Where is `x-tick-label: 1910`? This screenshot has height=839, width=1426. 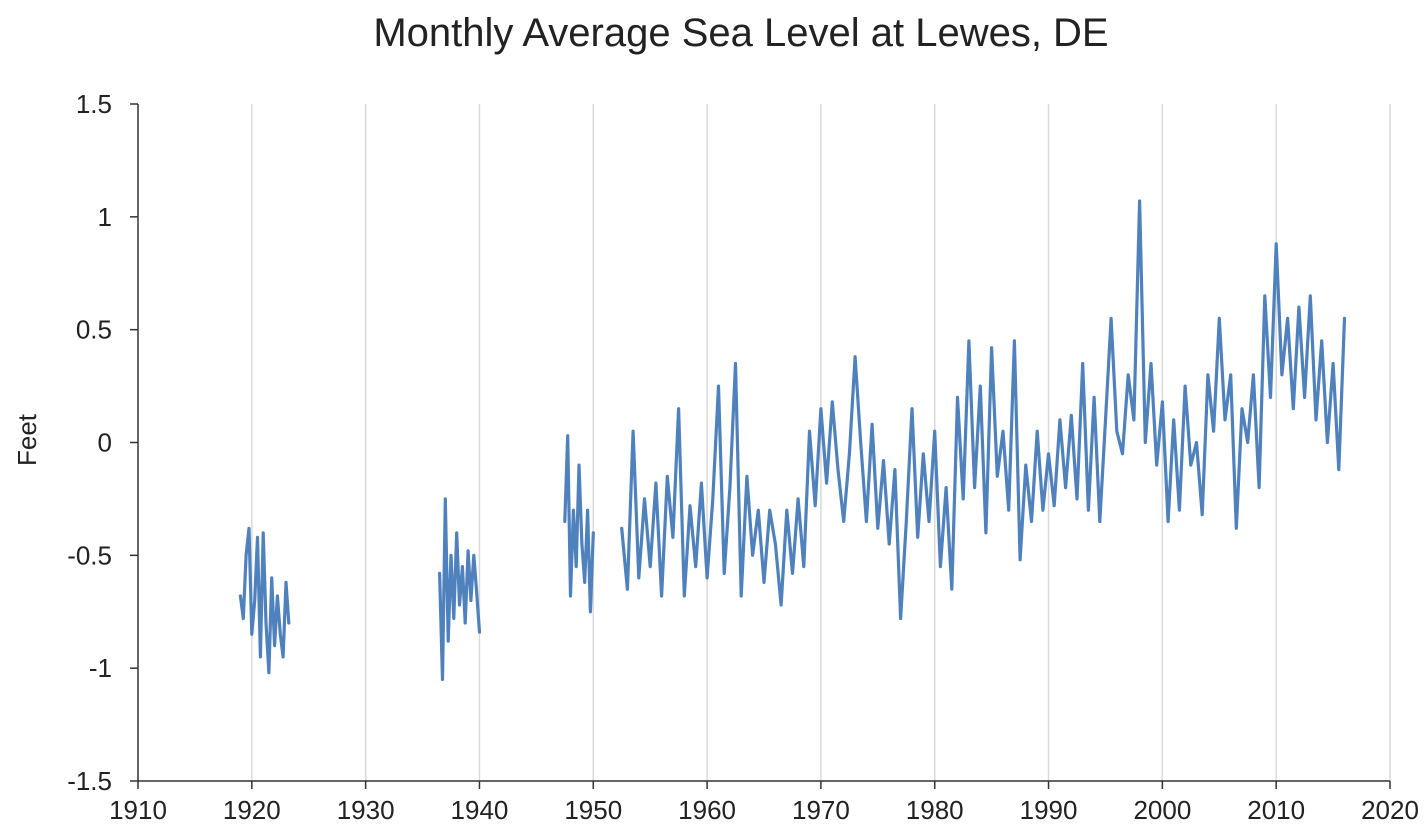 x-tick-label: 1910 is located at coordinates (138, 810).